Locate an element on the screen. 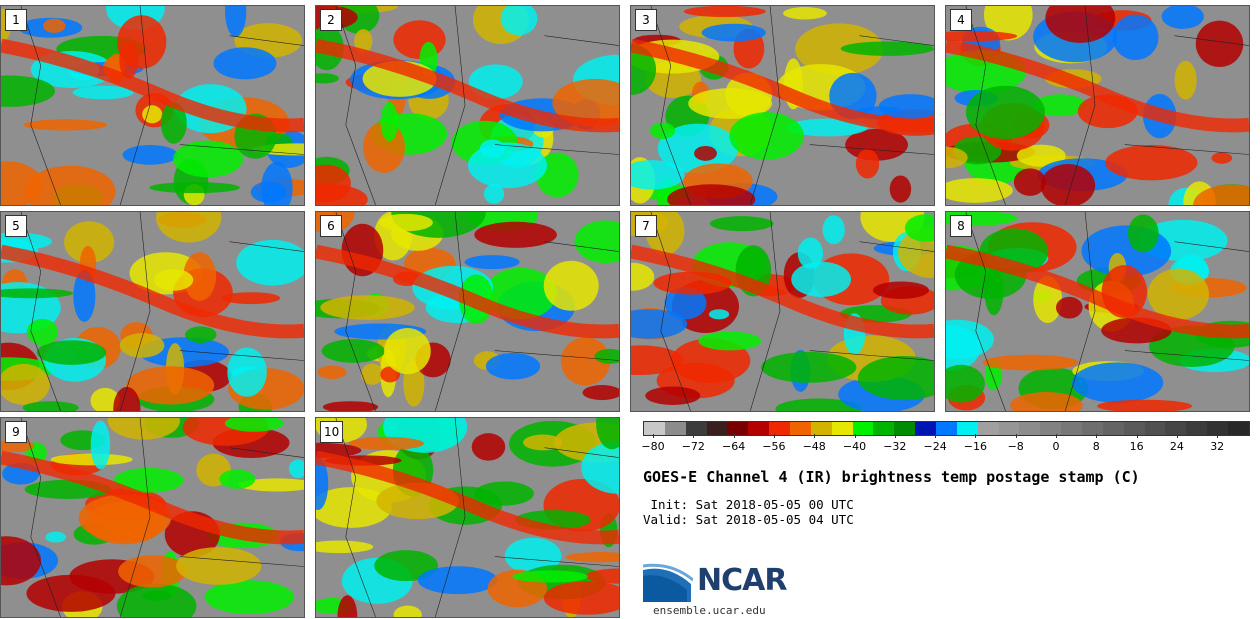 Image resolution: width=1260 pixels, height=619 pixels. stamp-panel-6: 6 is located at coordinates (467, 311).